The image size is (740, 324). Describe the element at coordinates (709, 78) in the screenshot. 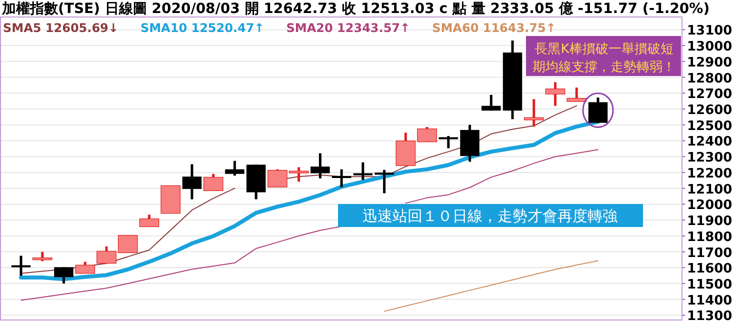

I see `y-tick-label: 12800` at that location.